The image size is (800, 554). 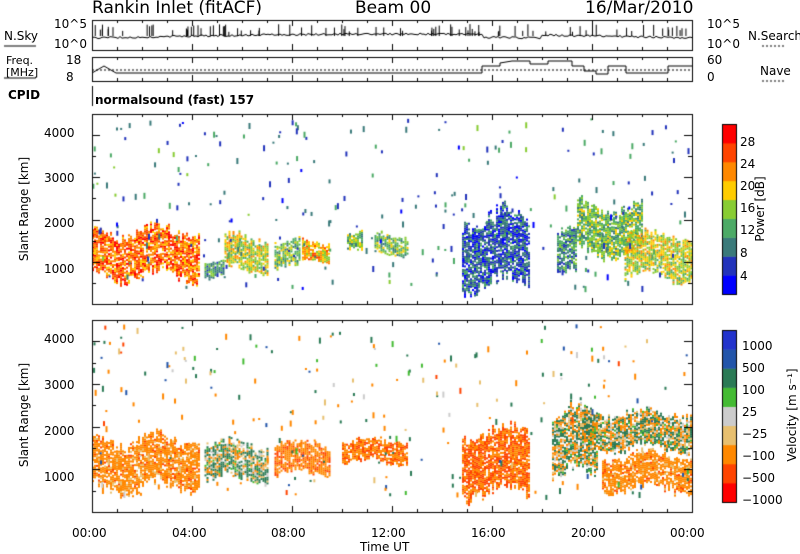 I want to click on velocity-ytick-1000: 1000, so click(x=59, y=477).